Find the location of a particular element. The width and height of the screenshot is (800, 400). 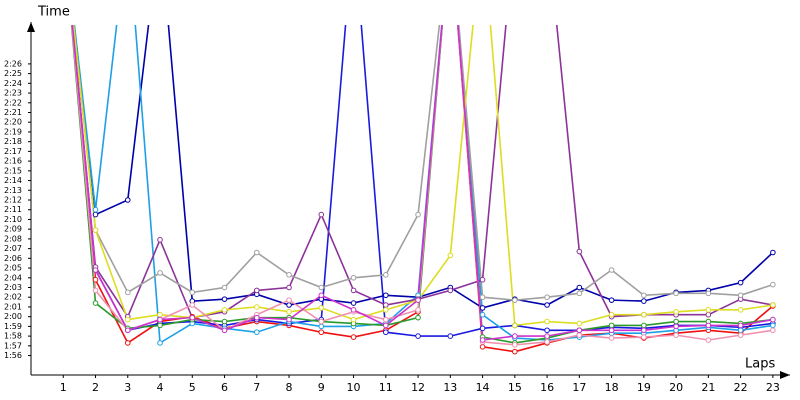

x-tick-label: 4 is located at coordinates (160, 387).